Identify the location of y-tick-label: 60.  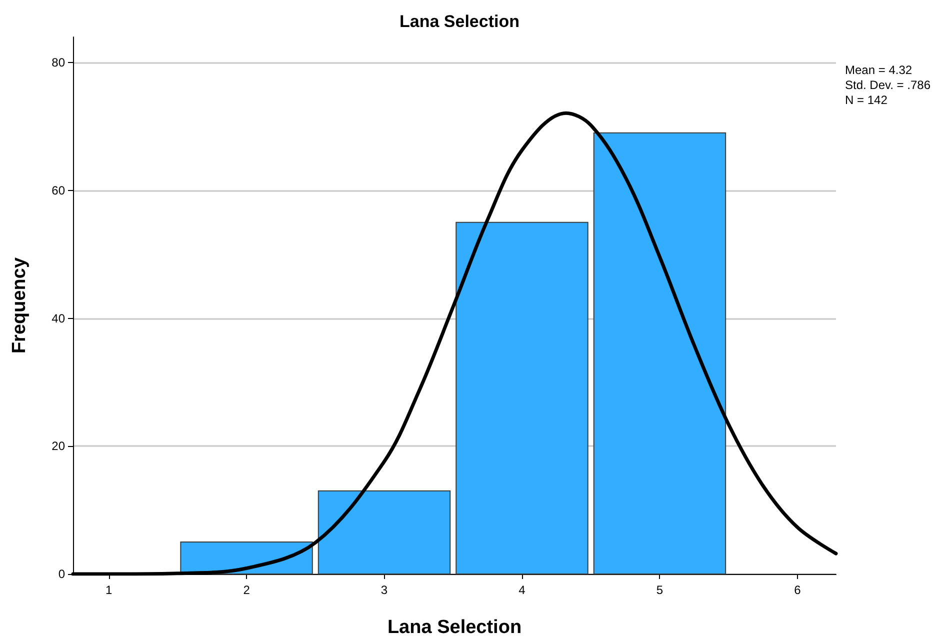
(59, 190).